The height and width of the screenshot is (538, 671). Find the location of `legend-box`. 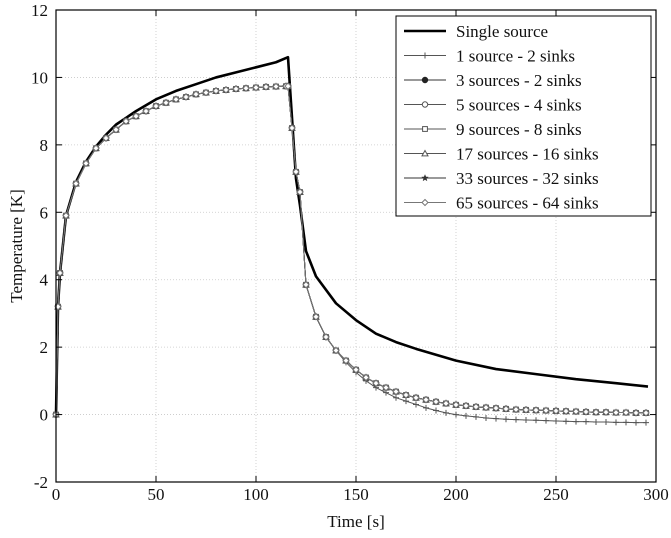

legend-box is located at coordinates (523, 116).